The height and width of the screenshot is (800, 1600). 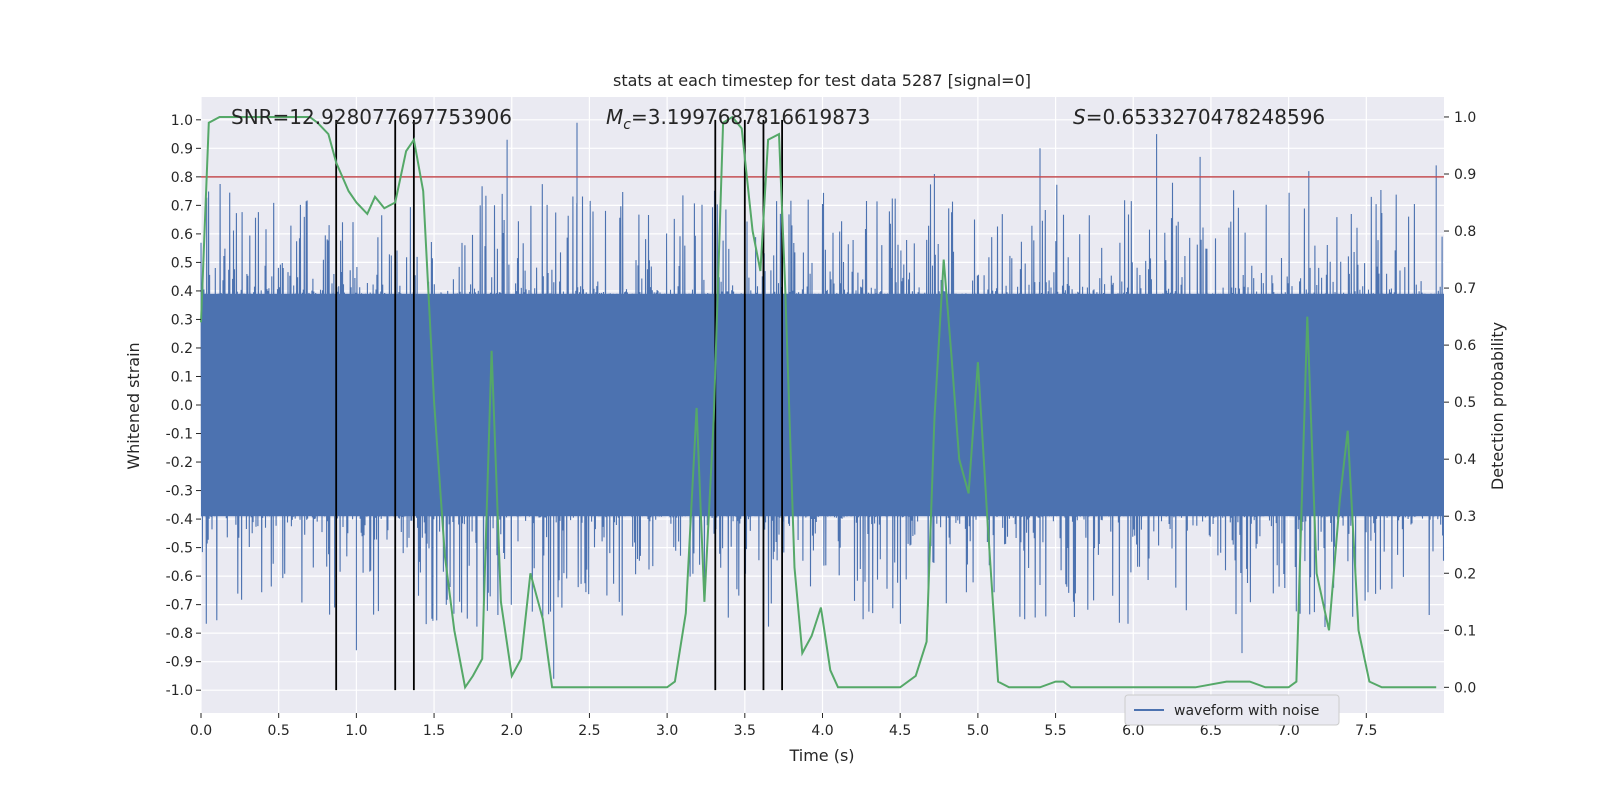 I want to click on mc-value: =3.1997687816619873, so click(x=750, y=117).